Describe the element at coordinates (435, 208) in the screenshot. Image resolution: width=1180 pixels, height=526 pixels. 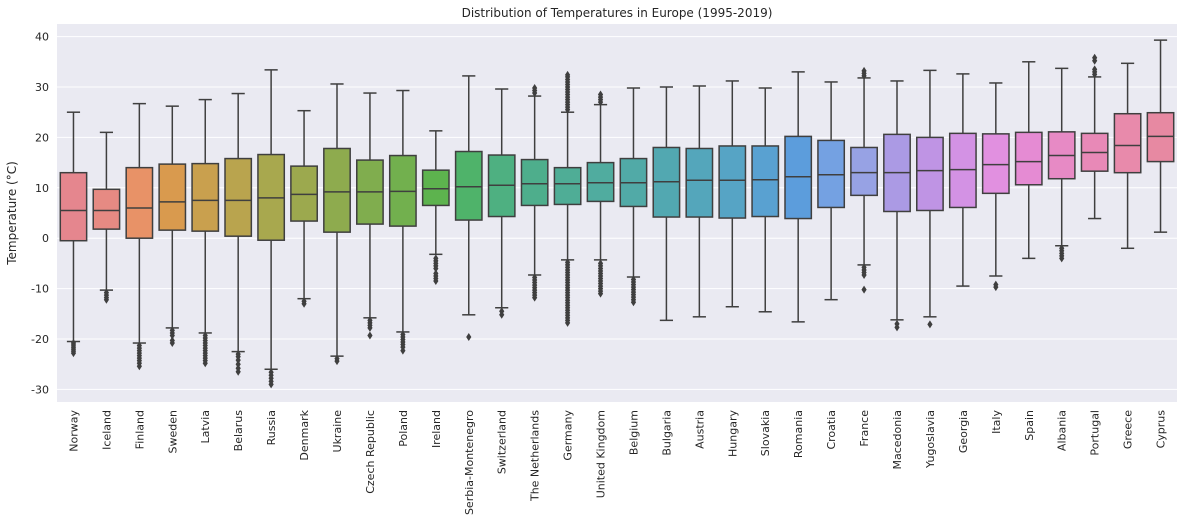
I see `box-ireland` at that location.